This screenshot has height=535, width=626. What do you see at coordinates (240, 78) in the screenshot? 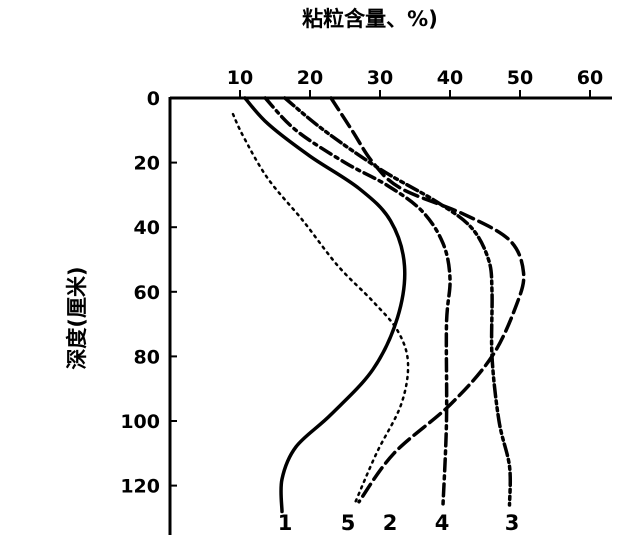
I see `x-tick-label: 10` at bounding box center [240, 78].